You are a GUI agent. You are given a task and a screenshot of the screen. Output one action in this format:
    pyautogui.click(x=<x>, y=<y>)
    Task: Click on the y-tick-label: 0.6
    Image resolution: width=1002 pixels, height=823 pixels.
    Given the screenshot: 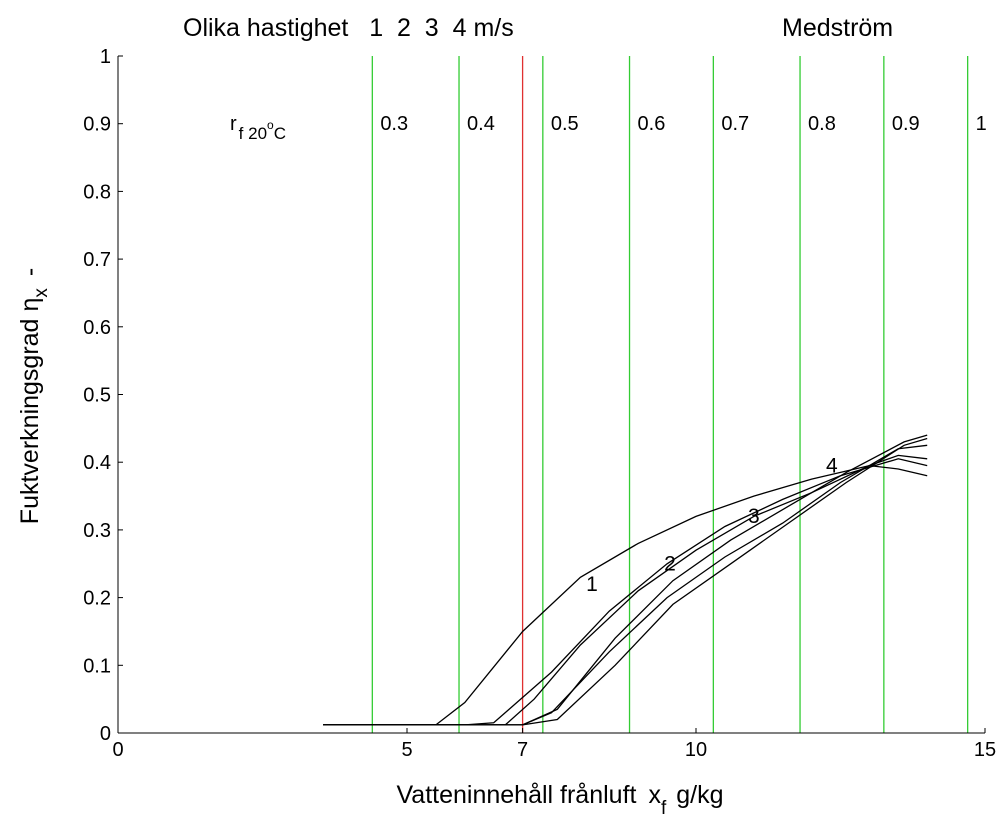 What is the action you would take?
    pyautogui.click(x=97, y=328)
    